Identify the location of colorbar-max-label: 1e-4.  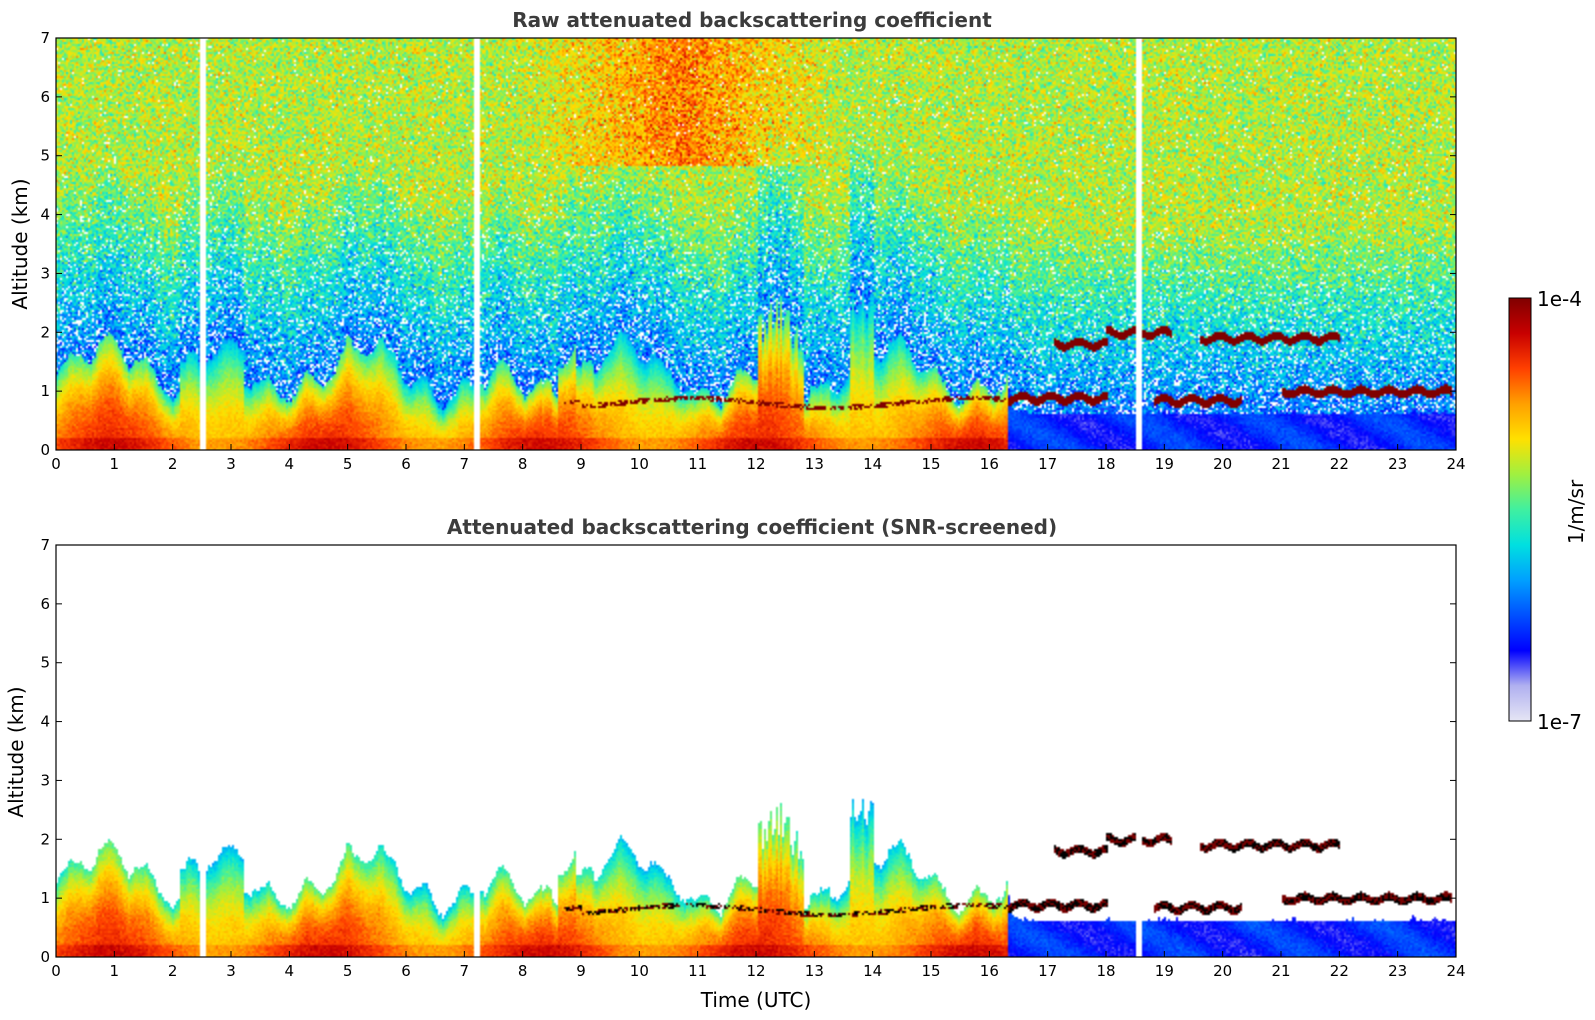
(1559, 299).